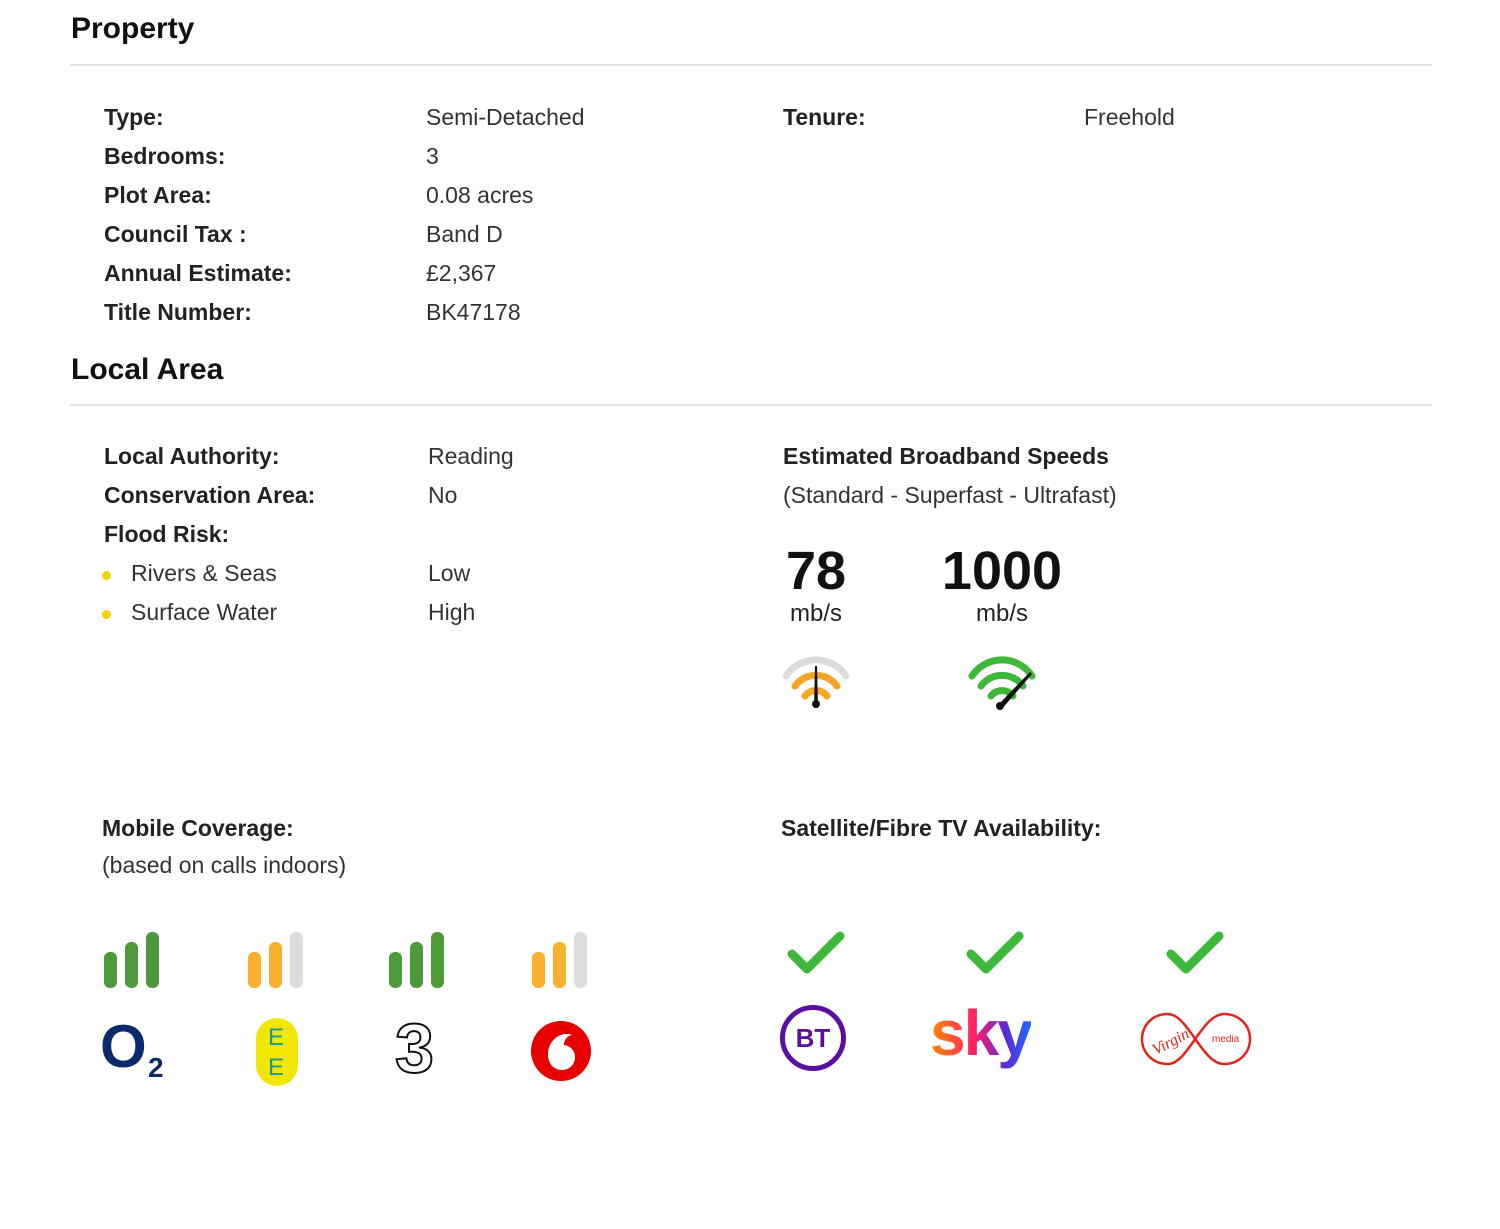 The height and width of the screenshot is (1229, 1500). I want to click on o2-signal-bars-icon, so click(131, 960).